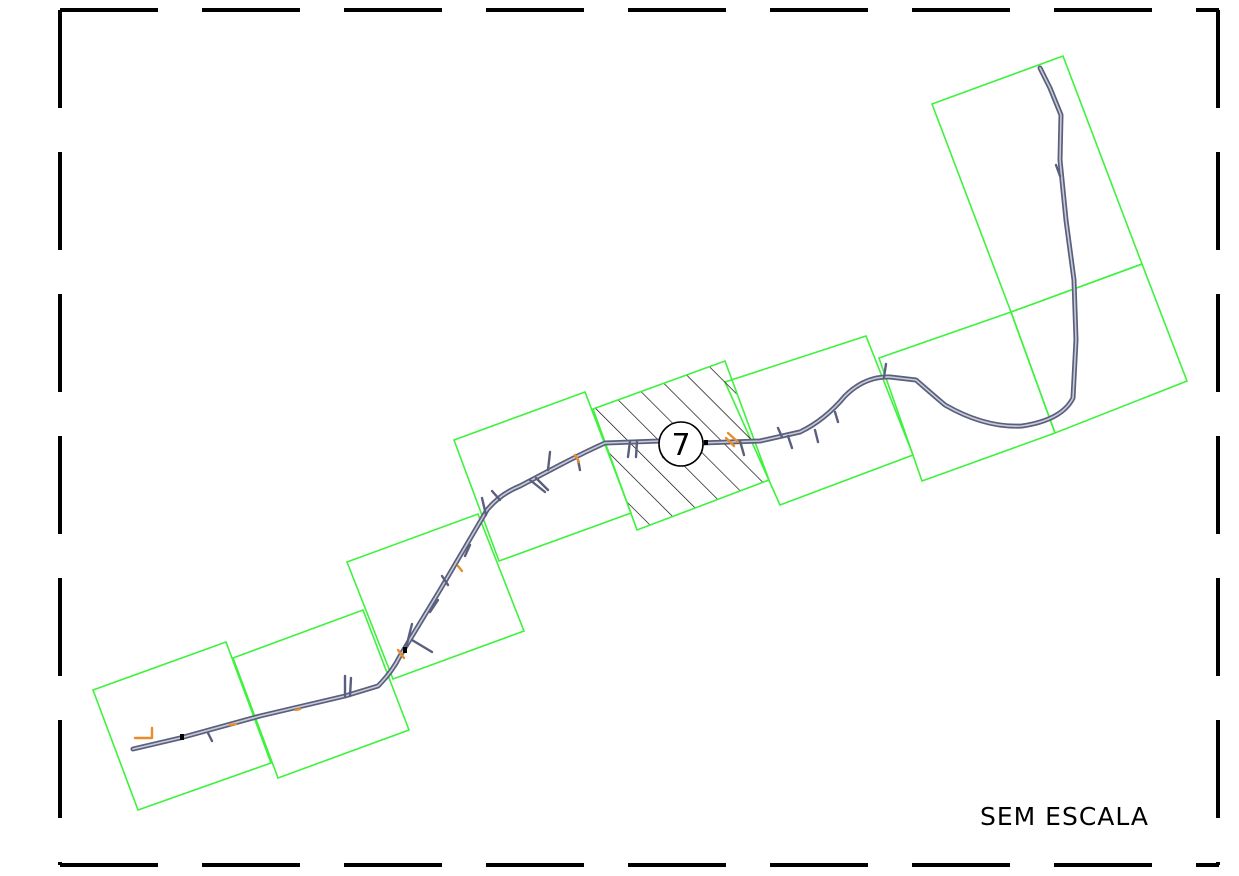 This screenshot has height=876, width=1239. I want to click on point-markers, so click(444, 590).